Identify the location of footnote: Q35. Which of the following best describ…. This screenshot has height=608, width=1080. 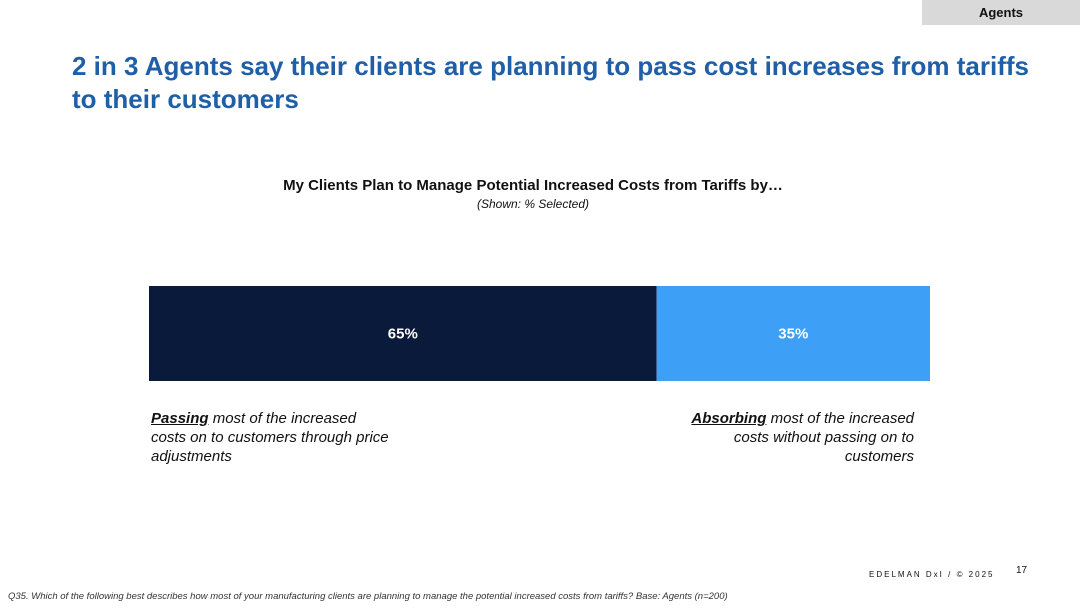
(368, 596).